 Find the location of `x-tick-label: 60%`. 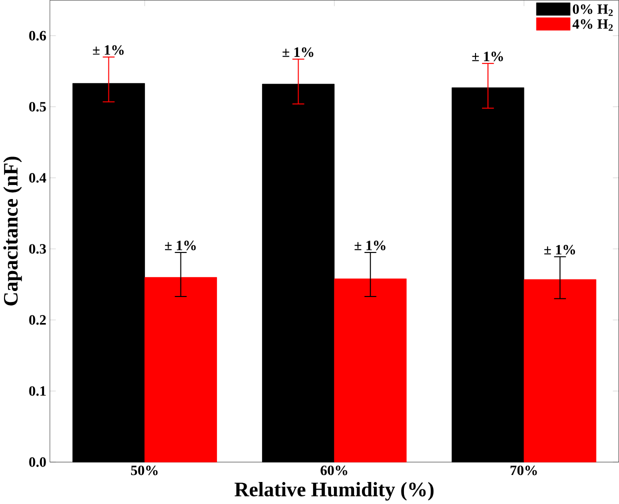

x-tick-label: 60% is located at coordinates (334, 471).